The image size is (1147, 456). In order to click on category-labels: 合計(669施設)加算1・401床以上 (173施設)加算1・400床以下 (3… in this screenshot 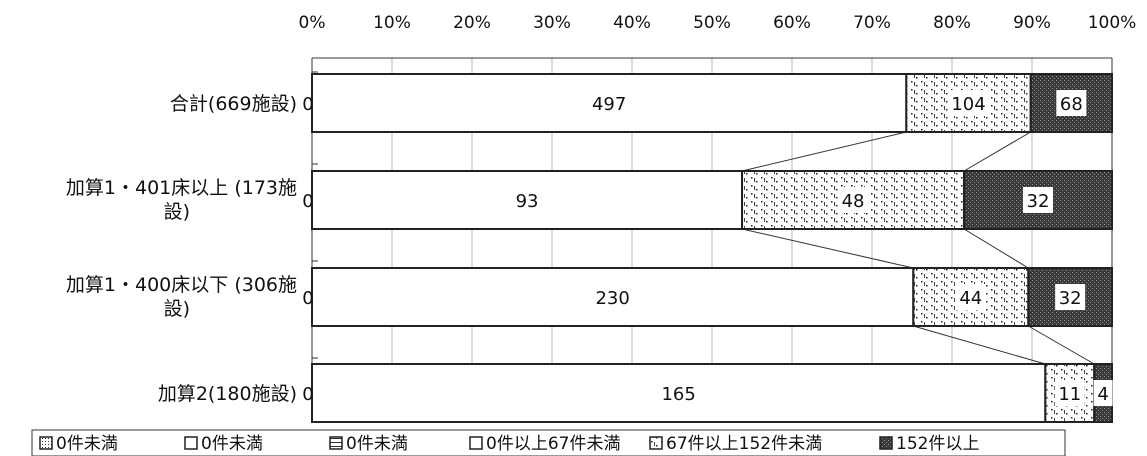, I will do `click(181, 249)`.